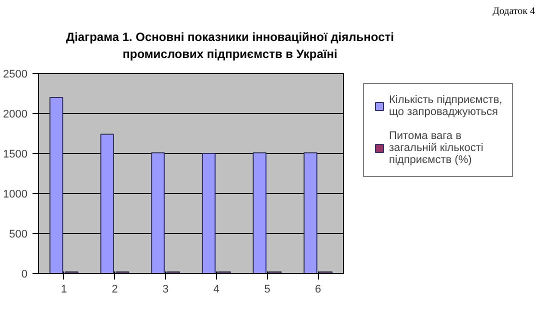 This screenshot has height=324, width=540. What do you see at coordinates (24, 274) in the screenshot?
I see `y-tick-label: 0` at bounding box center [24, 274].